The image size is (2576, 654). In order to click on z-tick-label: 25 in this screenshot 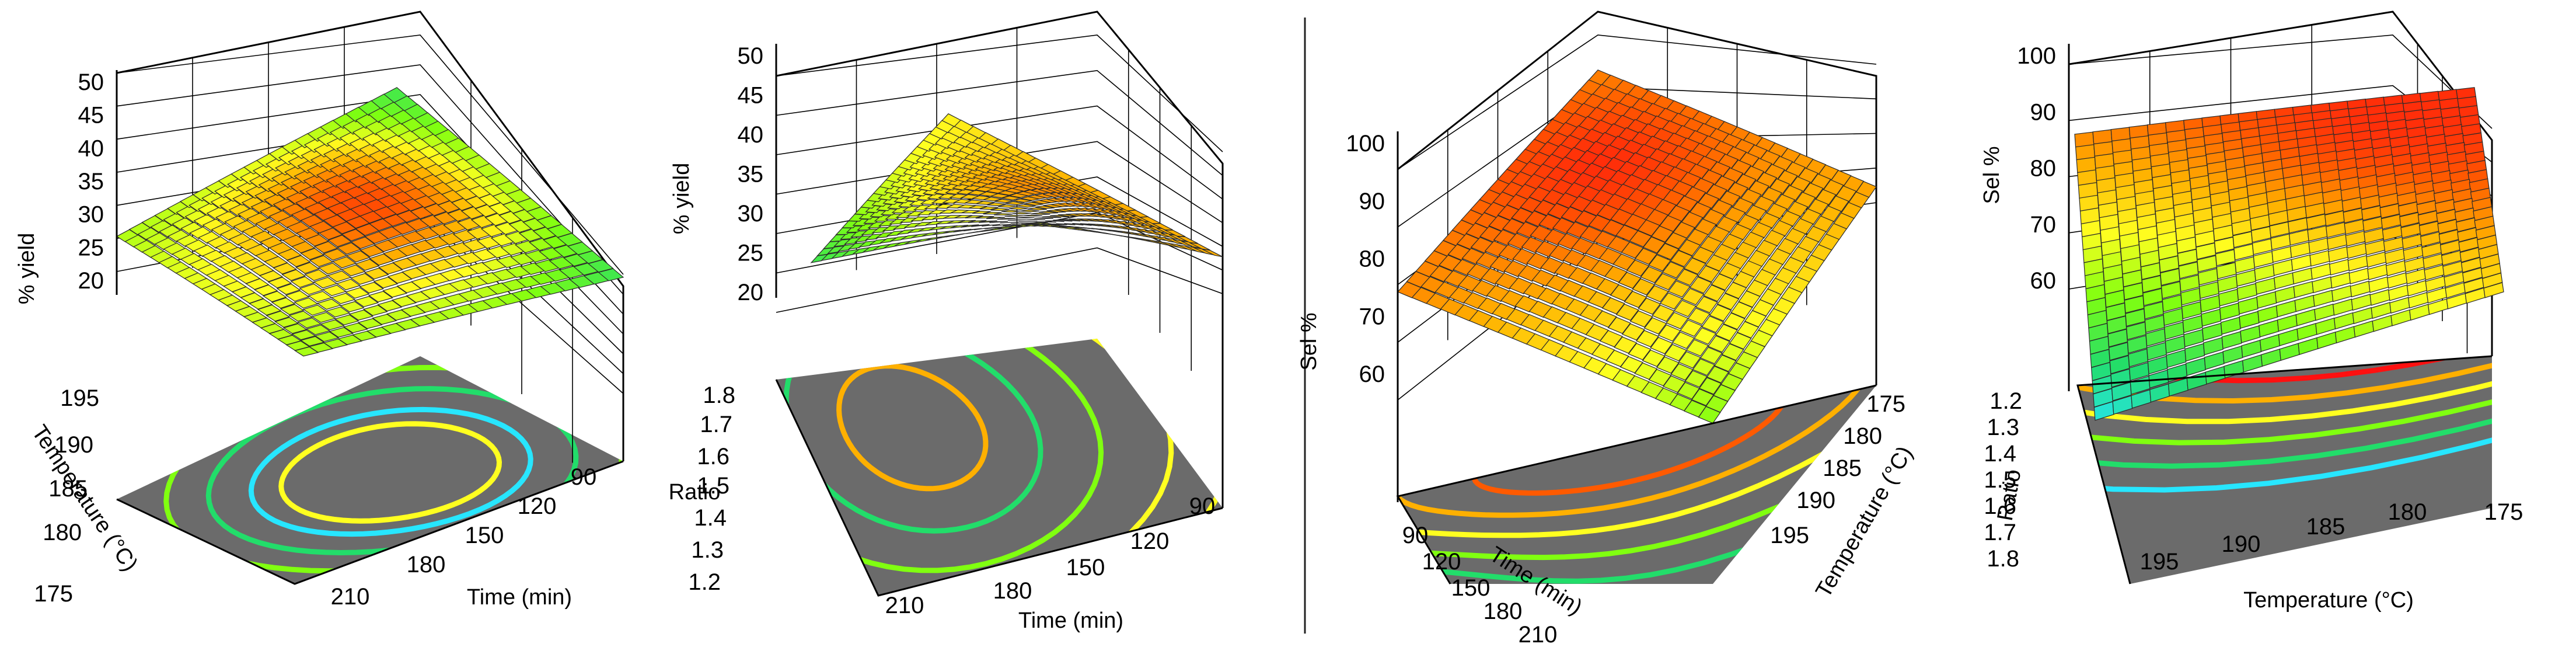, I will do `click(751, 254)`.